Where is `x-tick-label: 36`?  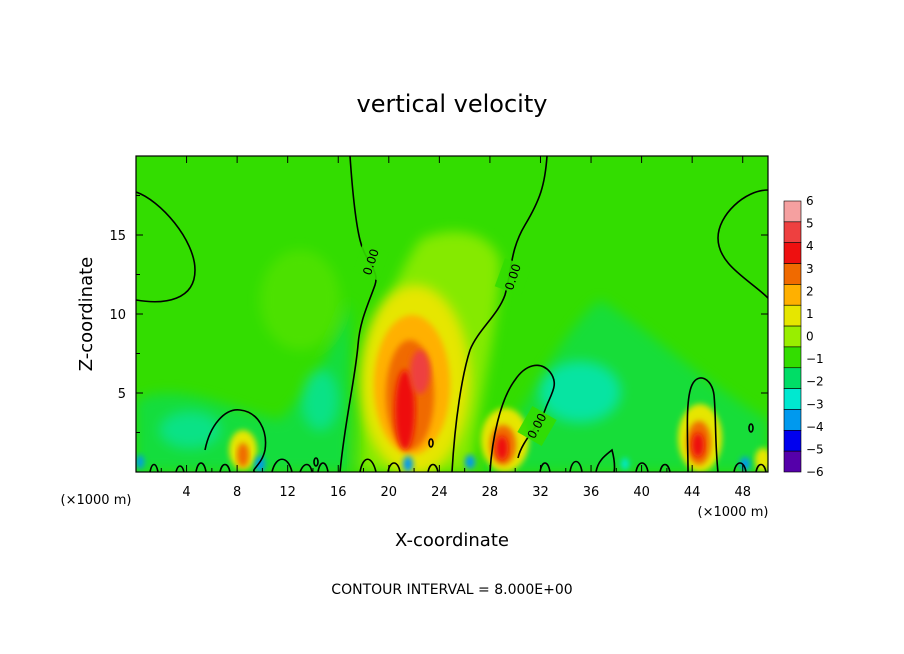 x-tick-label: 36 is located at coordinates (591, 492).